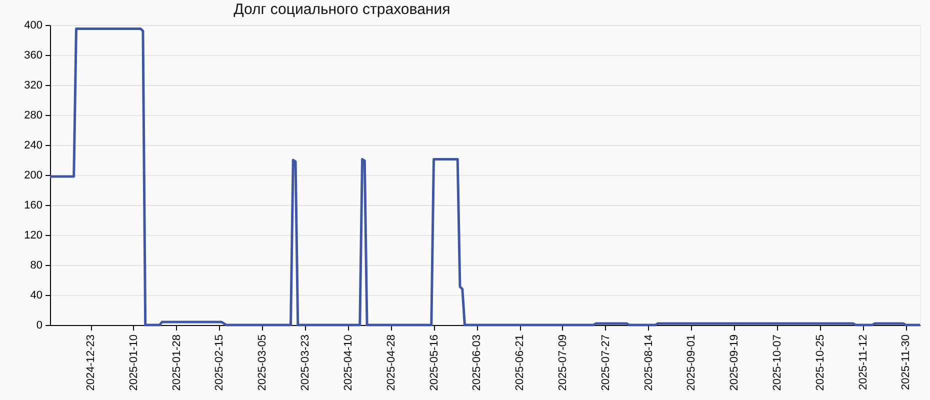 The image size is (930, 400). I want to click on y-tick-label: 240, so click(33, 146).